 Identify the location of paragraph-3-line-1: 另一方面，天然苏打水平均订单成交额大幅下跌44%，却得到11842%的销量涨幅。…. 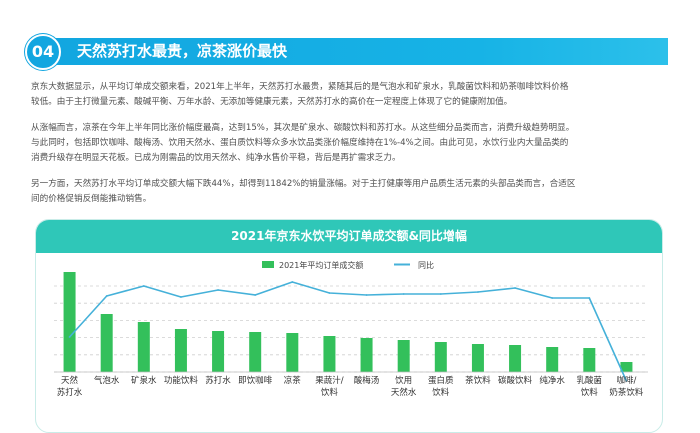
(303, 184).